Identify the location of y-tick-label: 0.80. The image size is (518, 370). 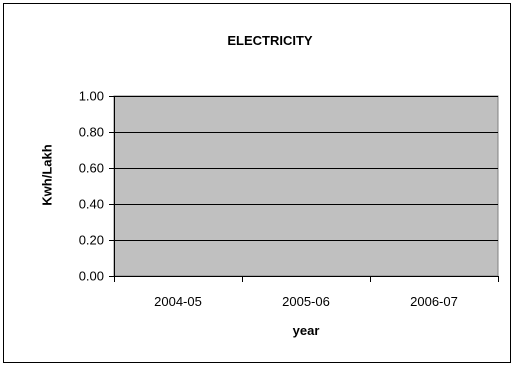
(91, 132).